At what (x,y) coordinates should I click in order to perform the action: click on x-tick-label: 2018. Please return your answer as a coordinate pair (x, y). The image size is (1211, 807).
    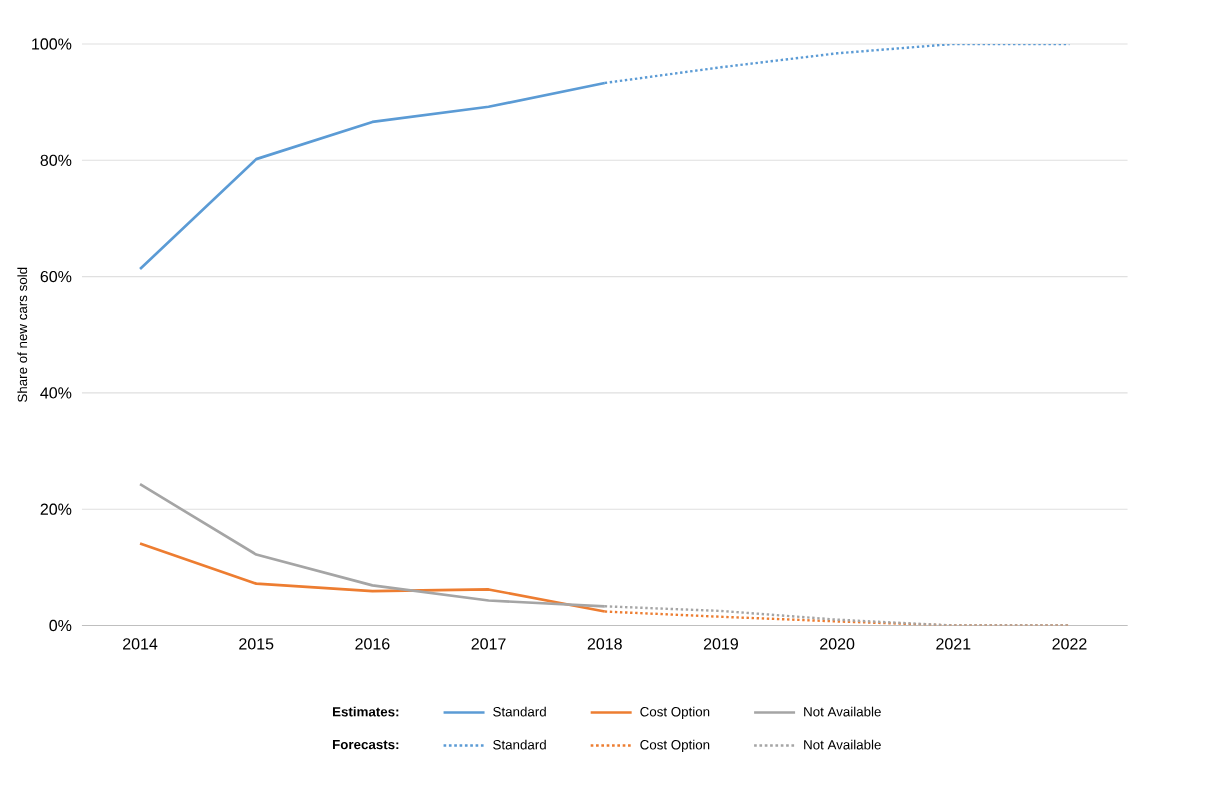
    Looking at the image, I should click on (604, 644).